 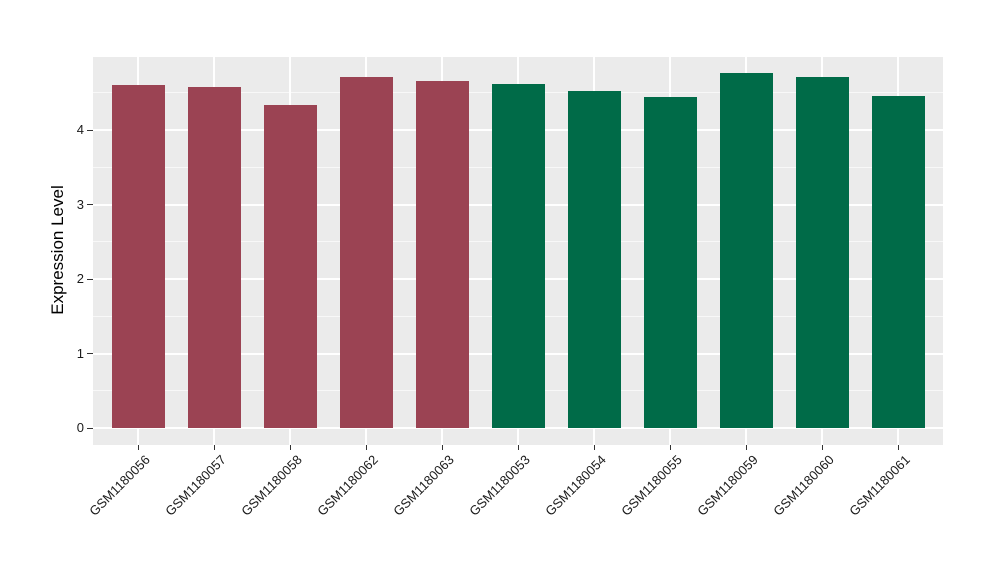 What do you see at coordinates (822, 252) in the screenshot?
I see `bar-GSM1180060` at bounding box center [822, 252].